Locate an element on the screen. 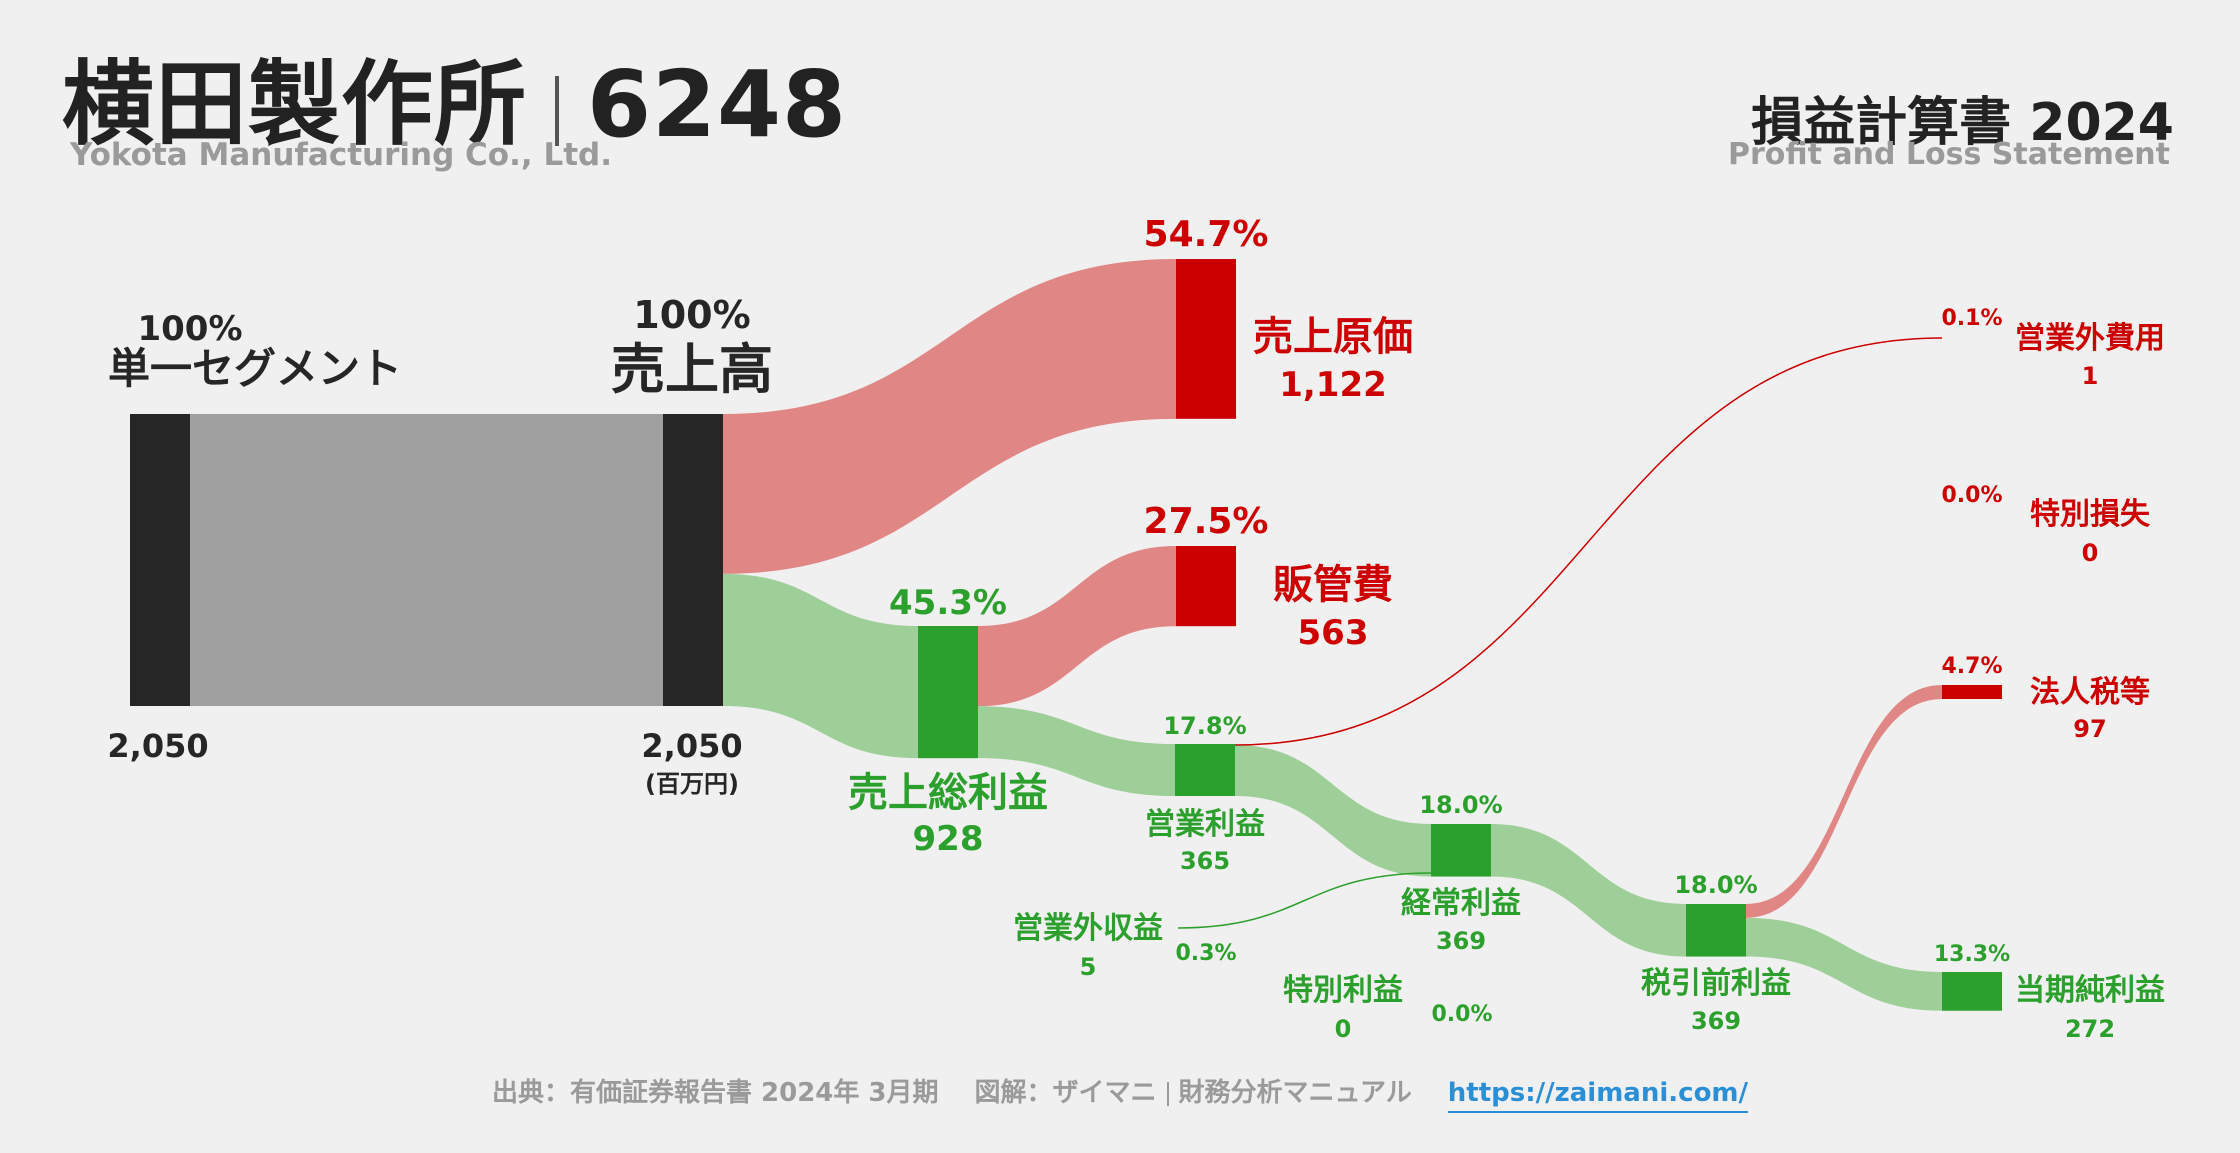 The height and width of the screenshot is (1153, 2240). label-unit: (百万円) is located at coordinates (692, 784).